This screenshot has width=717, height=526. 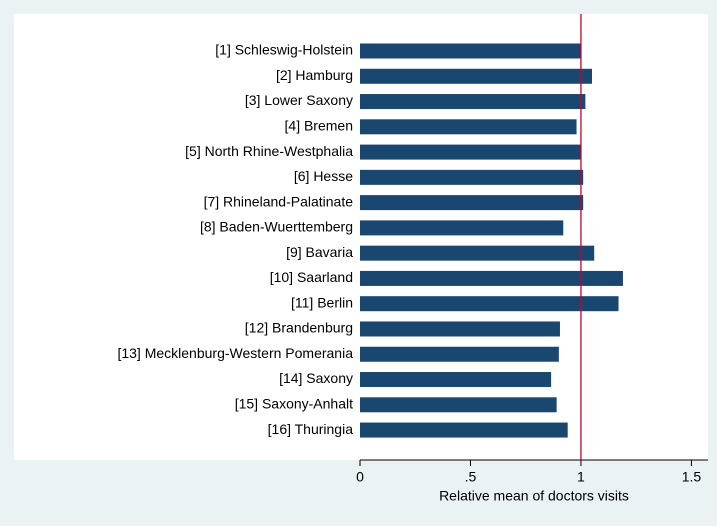 What do you see at coordinates (322, 302) in the screenshot?
I see `y-tick-label: [11] Berlin` at bounding box center [322, 302].